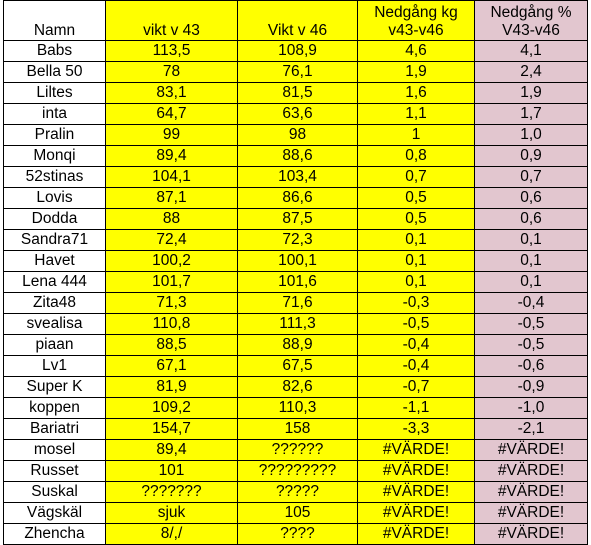 The width and height of the screenshot is (591, 545). What do you see at coordinates (416, 303) in the screenshot?
I see `cell-nedgang-kg: -0,3` at bounding box center [416, 303].